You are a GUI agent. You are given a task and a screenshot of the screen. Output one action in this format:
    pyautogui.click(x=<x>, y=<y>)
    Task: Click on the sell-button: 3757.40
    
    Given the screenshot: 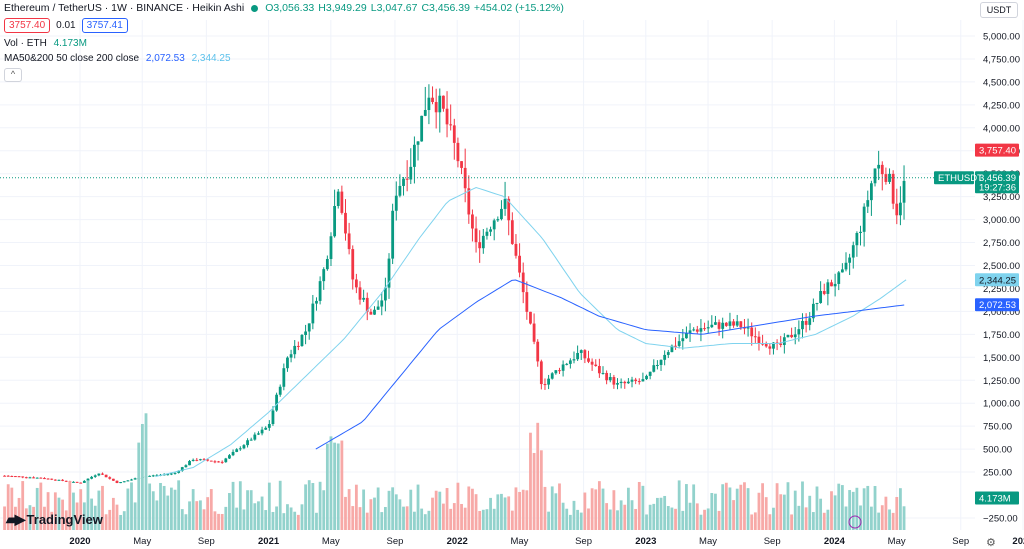 What is the action you would take?
    pyautogui.click(x=27, y=25)
    